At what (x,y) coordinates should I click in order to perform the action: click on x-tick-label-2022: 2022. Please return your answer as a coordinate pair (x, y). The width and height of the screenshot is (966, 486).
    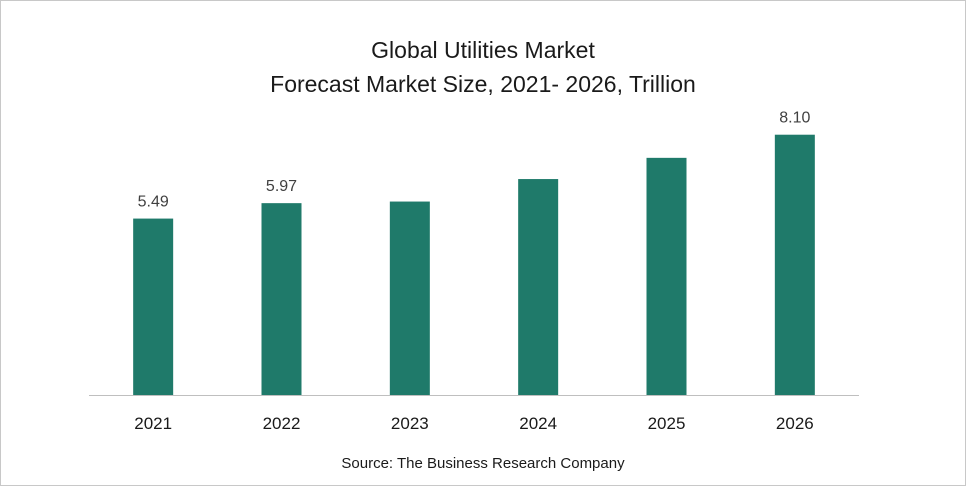
    Looking at the image, I should click on (282, 423).